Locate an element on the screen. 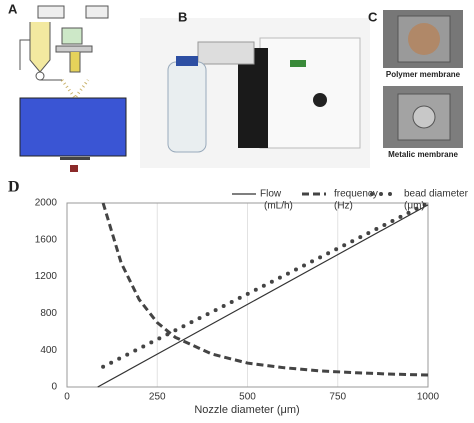  caption: Metalic membrane is located at coordinates (423, 154).